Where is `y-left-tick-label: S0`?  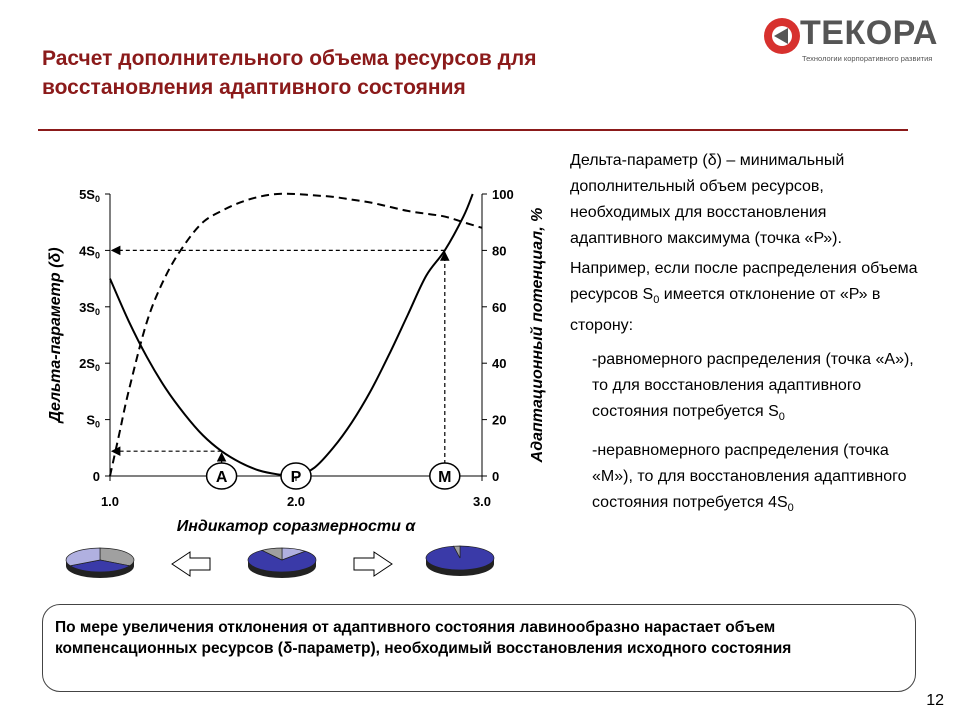
y-left-tick-label: S0 is located at coordinates (93, 421).